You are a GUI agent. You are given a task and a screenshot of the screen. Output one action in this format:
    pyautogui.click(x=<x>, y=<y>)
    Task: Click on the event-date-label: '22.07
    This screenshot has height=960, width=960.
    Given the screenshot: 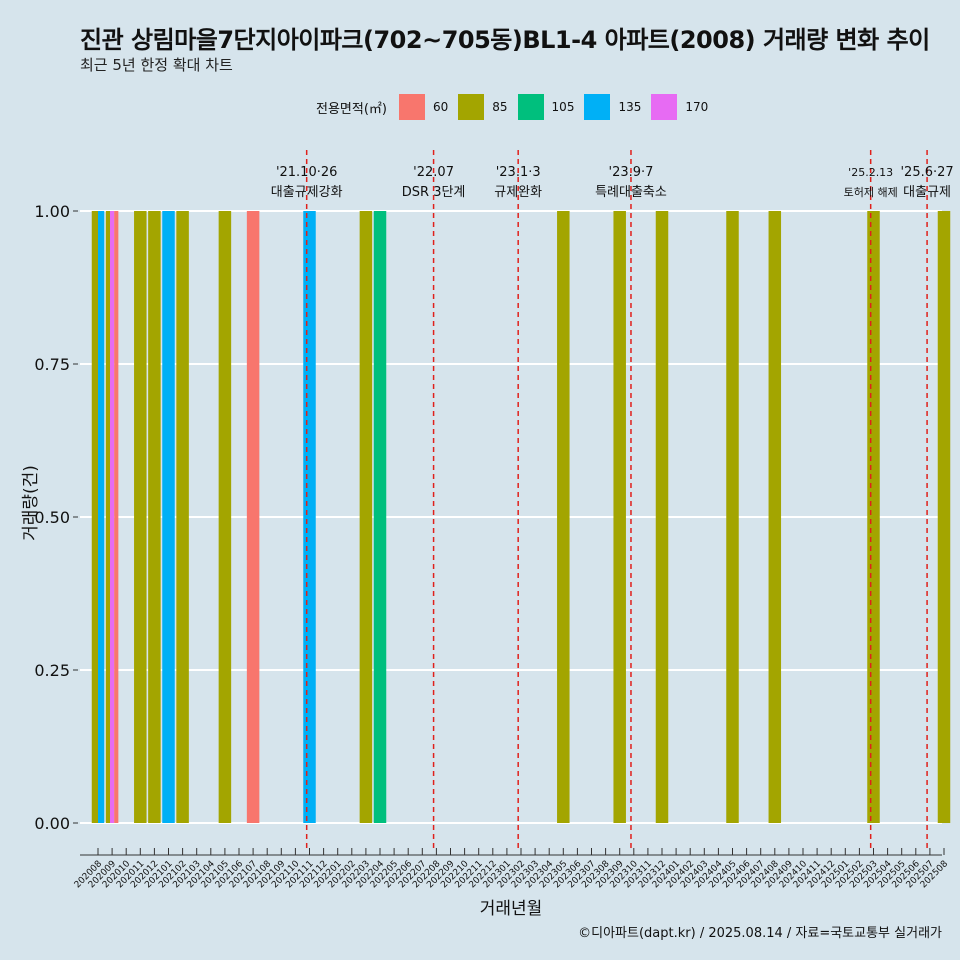 What is the action you would take?
    pyautogui.click(x=433, y=172)
    